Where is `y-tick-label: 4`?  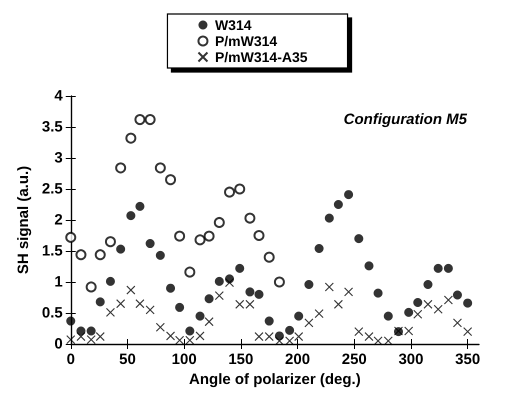 y-tick-label: 4 is located at coordinates (59, 96).